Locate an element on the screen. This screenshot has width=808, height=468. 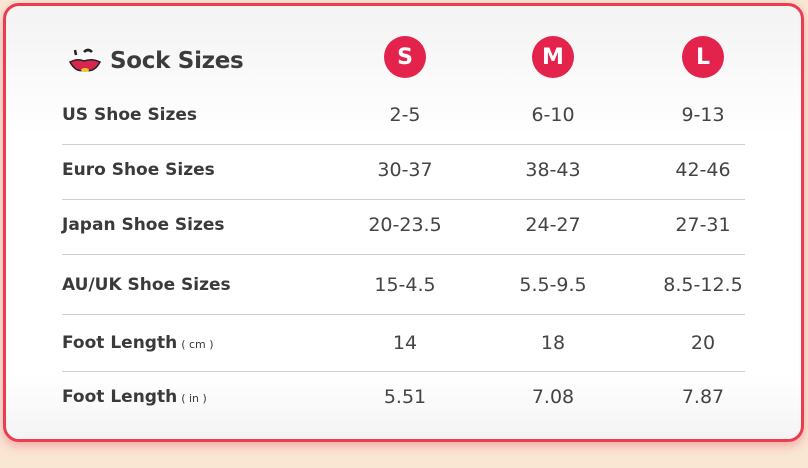
size-value: 38-43 is located at coordinates (553, 170).